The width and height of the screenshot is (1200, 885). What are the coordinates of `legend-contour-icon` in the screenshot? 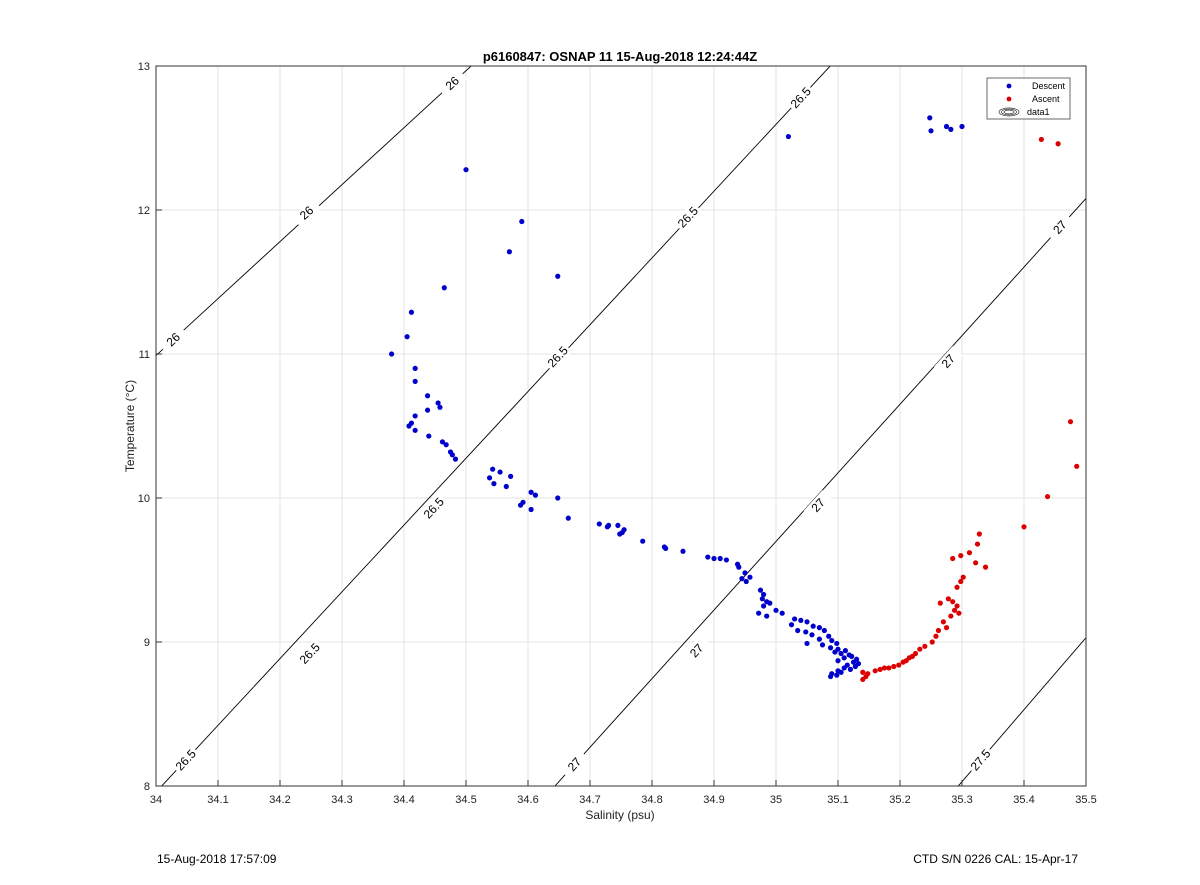 It's located at (1009, 112).